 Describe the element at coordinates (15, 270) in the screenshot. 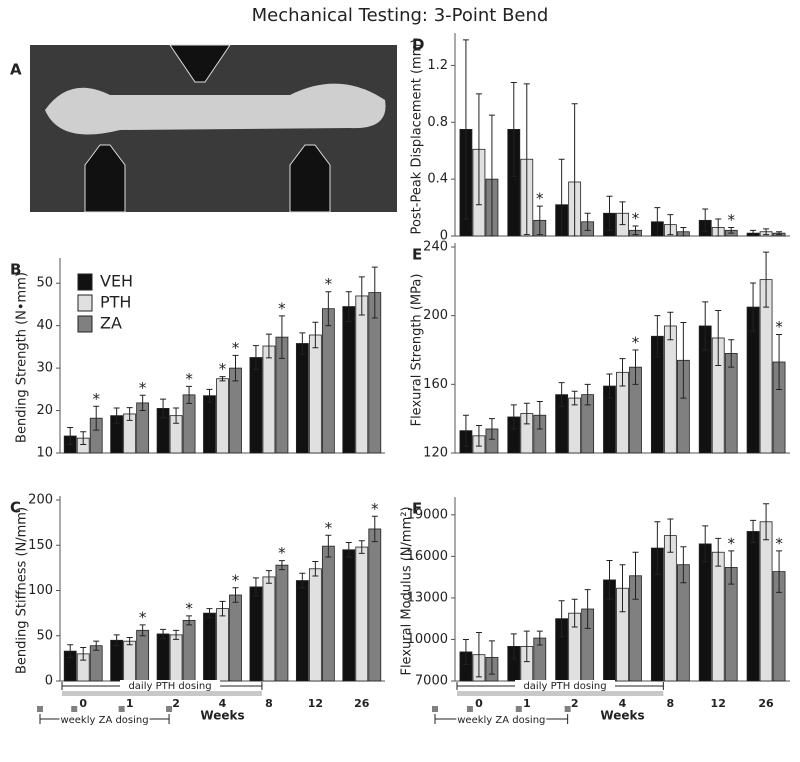

I see `panel-label: B` at that location.